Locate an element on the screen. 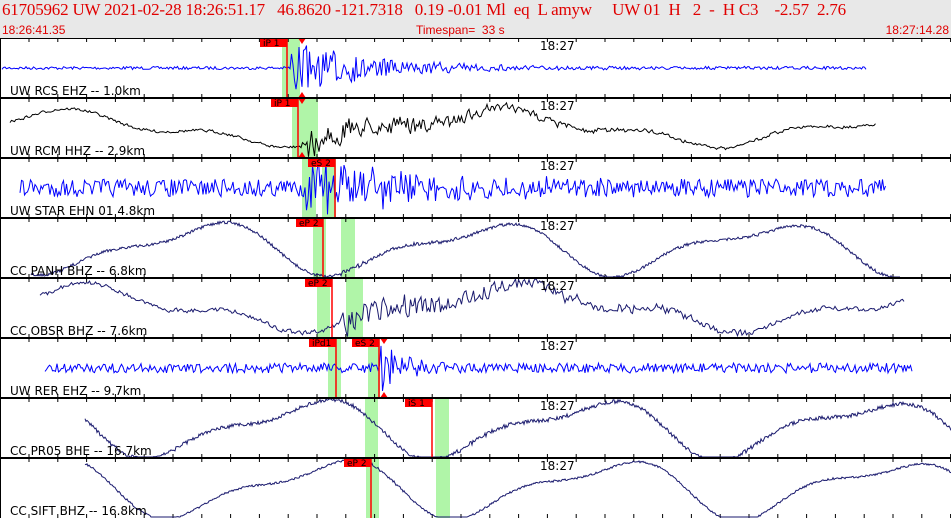 The image size is (951, 518). station-label: CC PANH BHZ -- 6.8km is located at coordinates (78, 271).